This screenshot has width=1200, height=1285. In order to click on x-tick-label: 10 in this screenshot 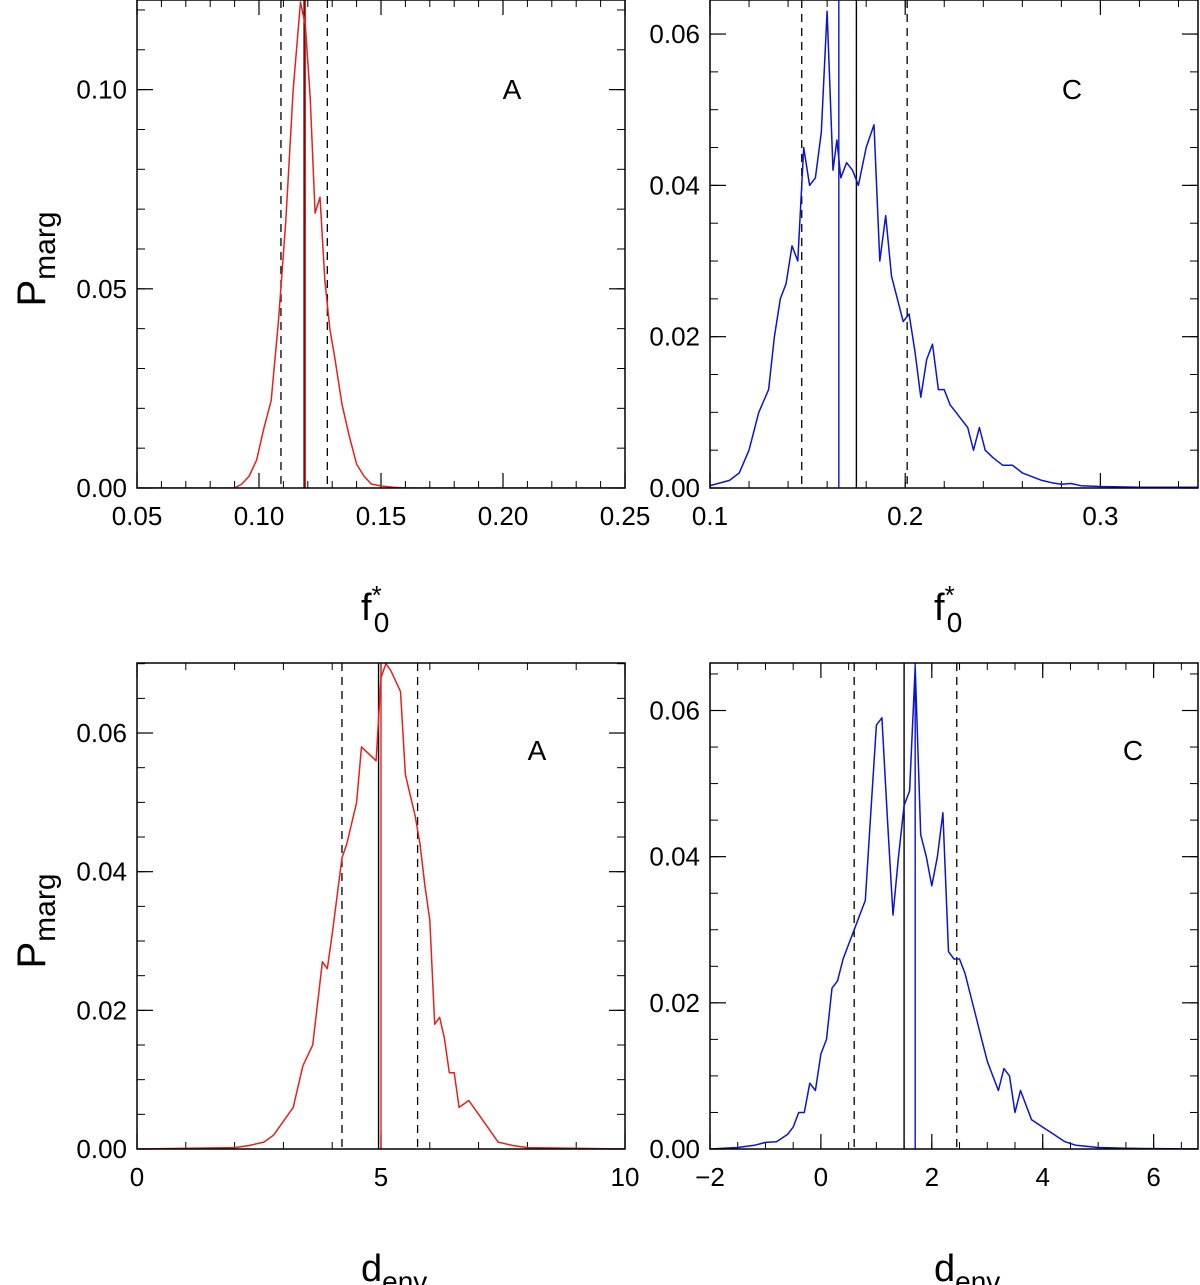, I will do `click(625, 1177)`.